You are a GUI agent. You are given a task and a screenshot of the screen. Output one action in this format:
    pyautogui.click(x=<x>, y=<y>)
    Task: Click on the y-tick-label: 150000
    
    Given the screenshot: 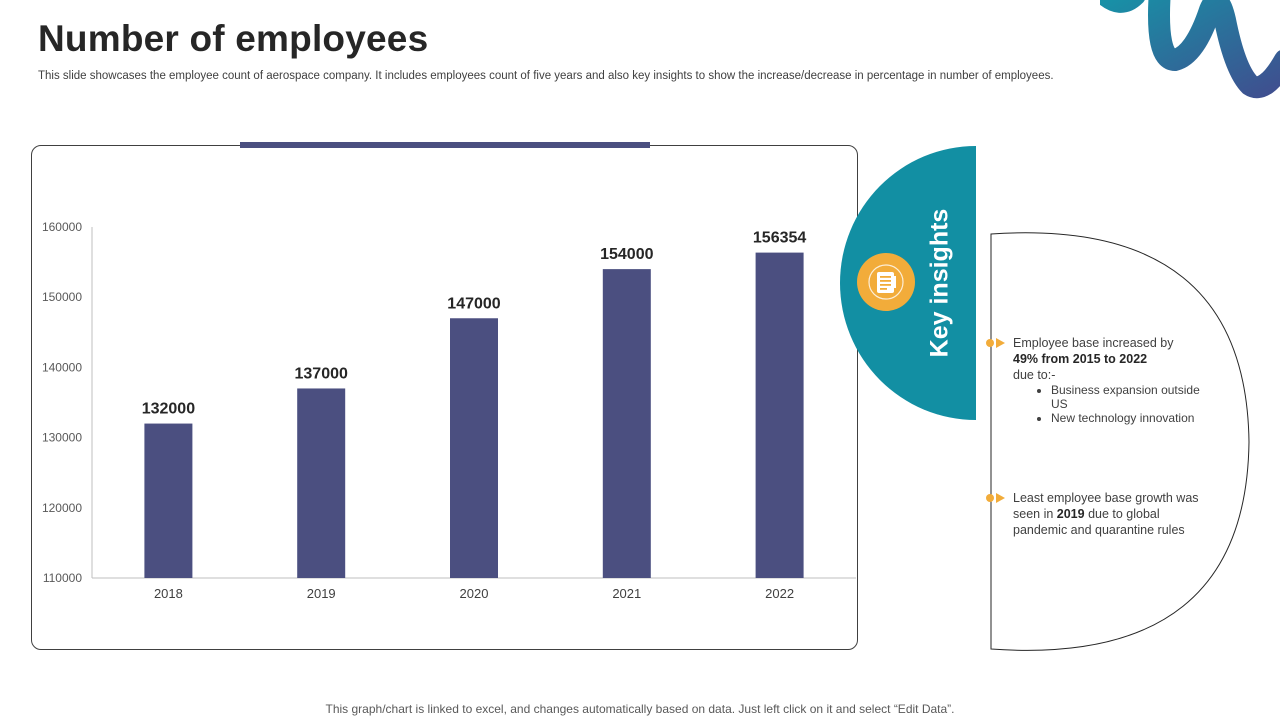 What is the action you would take?
    pyautogui.click(x=62, y=297)
    